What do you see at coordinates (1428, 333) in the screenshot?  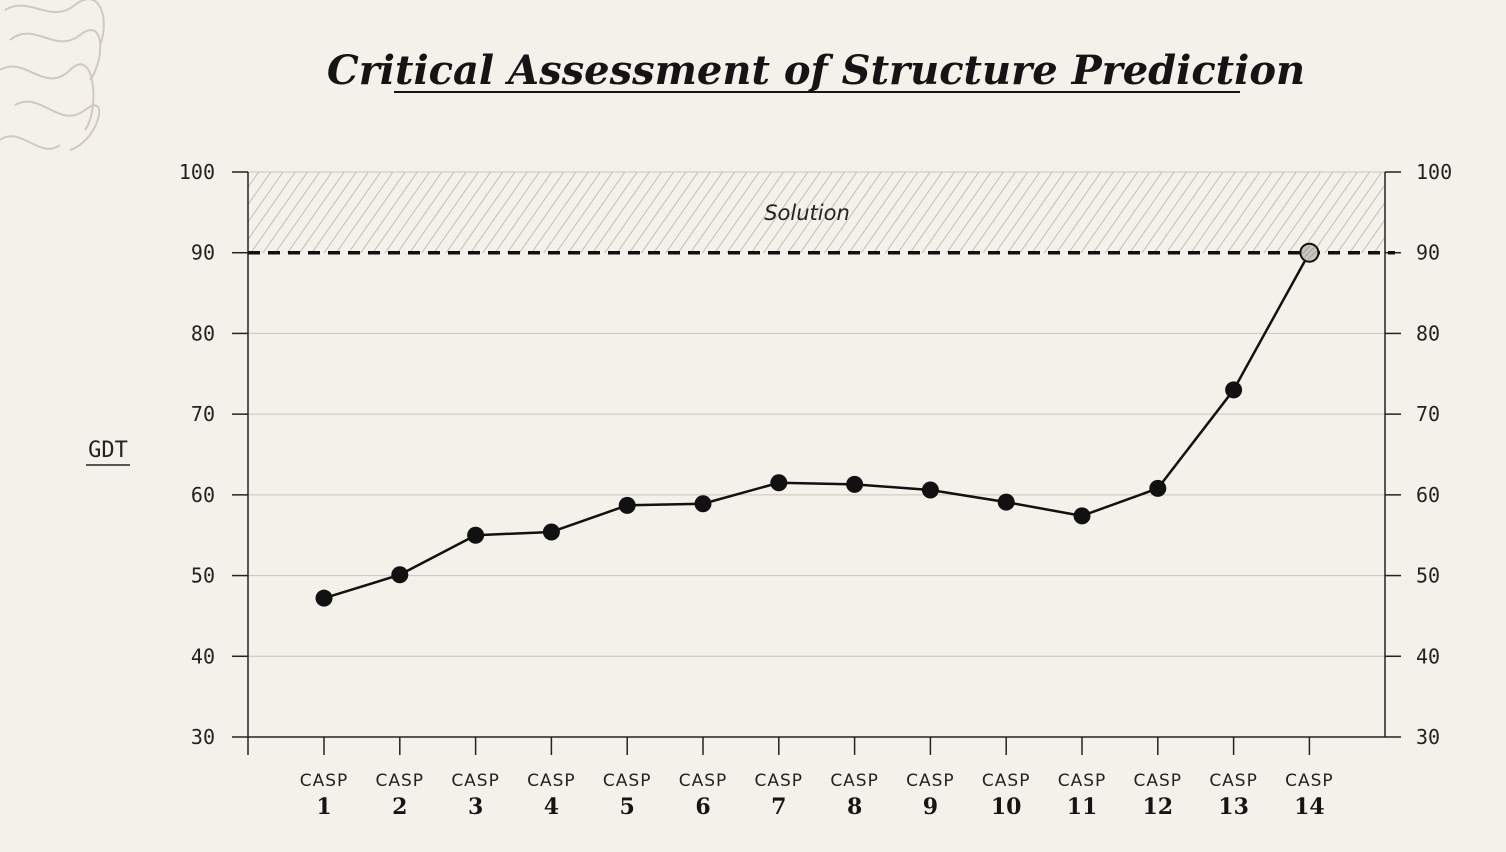 I see `y-tick-label-right-80: 80` at bounding box center [1428, 333].